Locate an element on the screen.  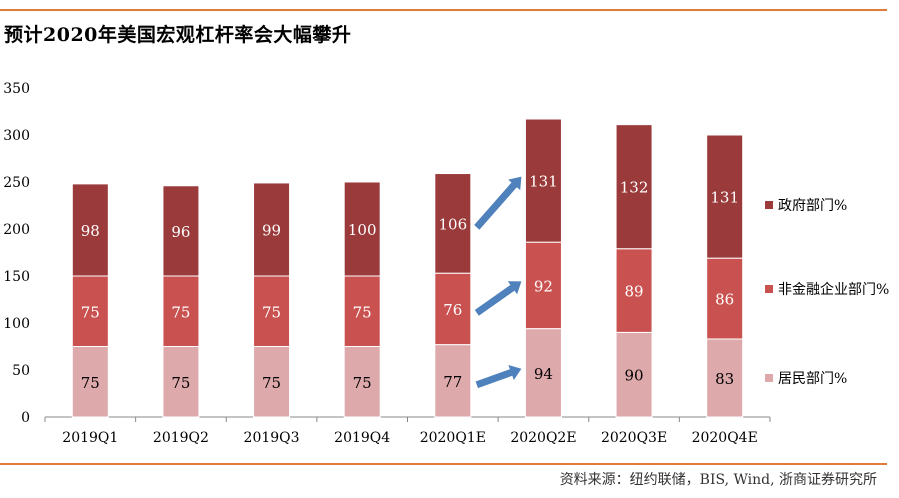
data-label: 106 is located at coordinates (452, 224).